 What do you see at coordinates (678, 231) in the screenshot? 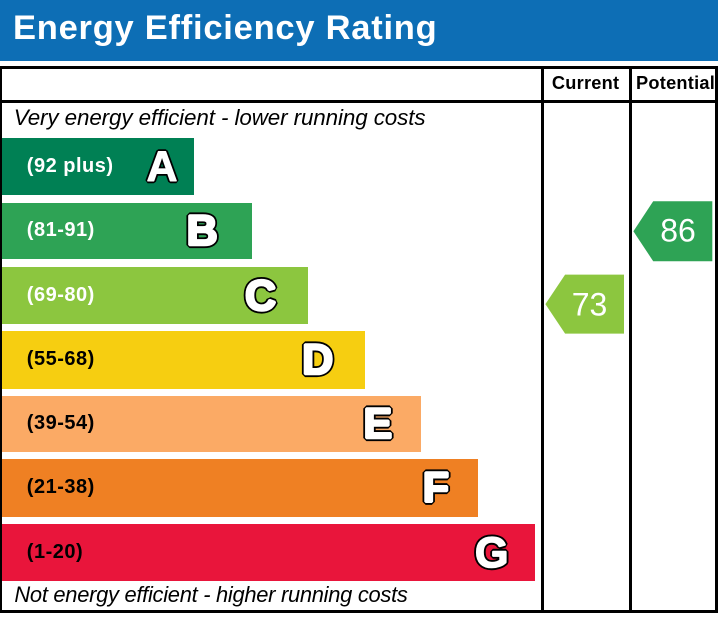
I see `svg-text: 86` at bounding box center [678, 231].